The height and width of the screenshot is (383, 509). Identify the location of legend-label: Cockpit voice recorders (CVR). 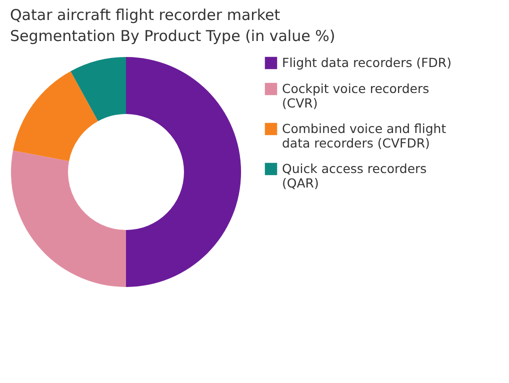
(356, 95).